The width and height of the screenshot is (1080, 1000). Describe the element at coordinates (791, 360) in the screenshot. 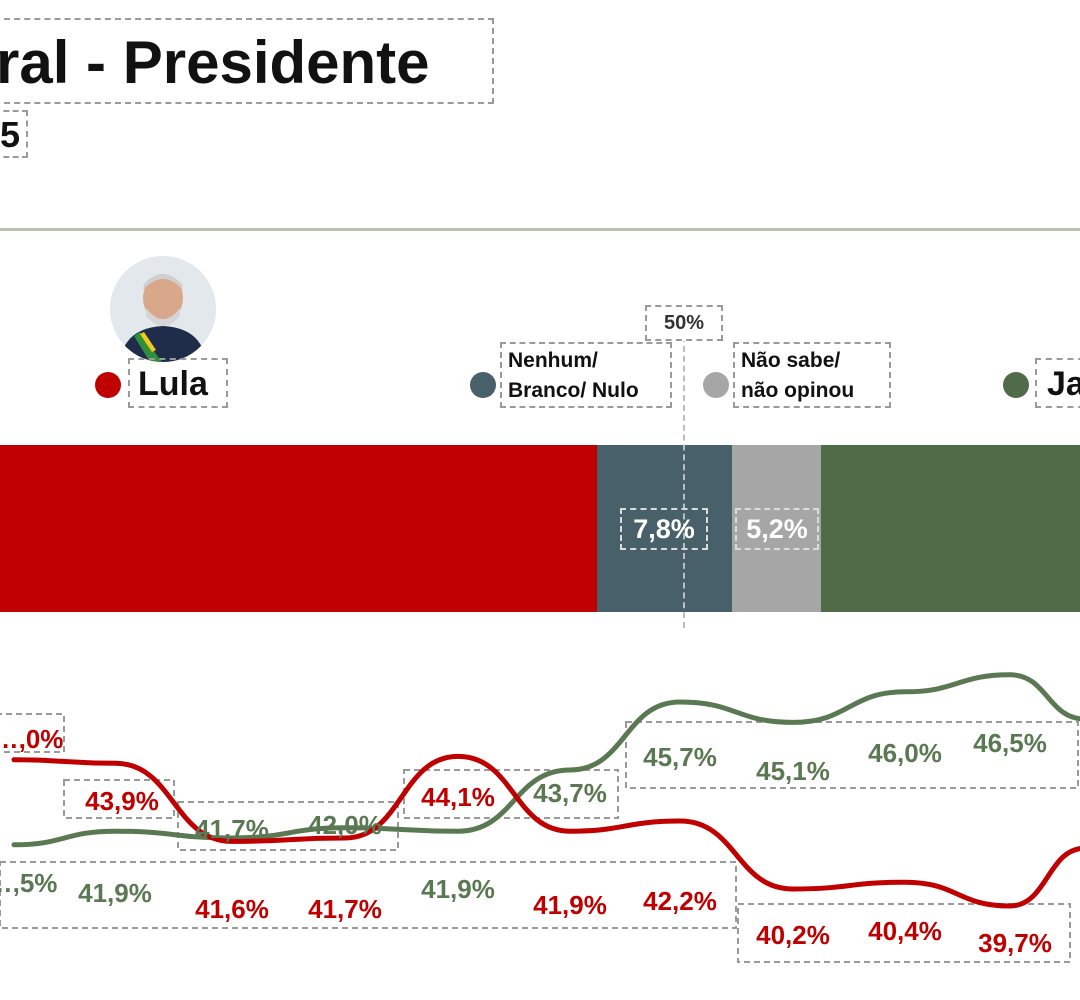

I see `legend-label-naosabe-line1: Não sabe/` at that location.